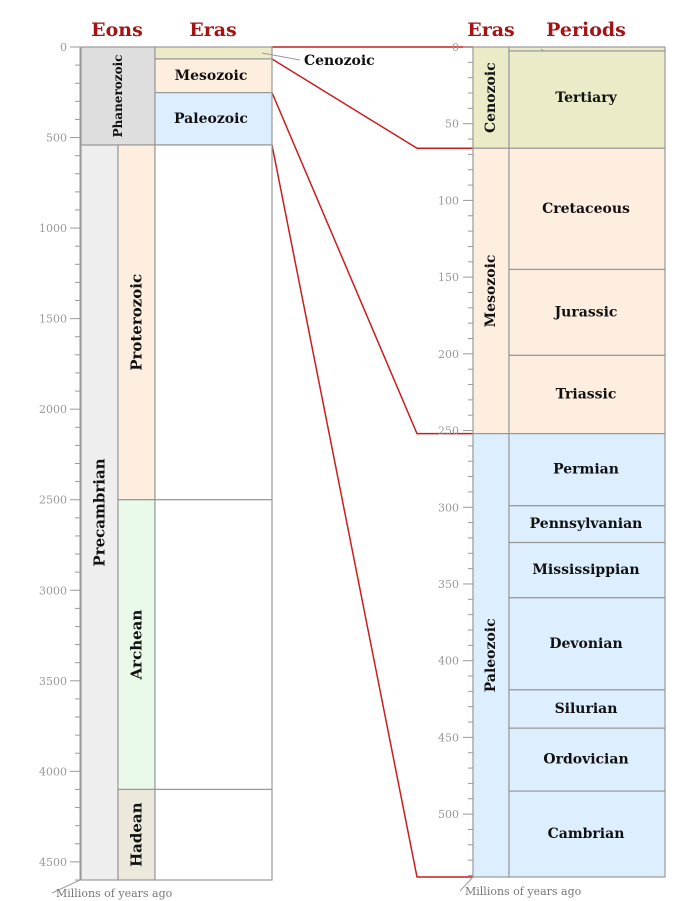 This screenshot has height=901, width=700. I want to click on left-axis-tick-label: 4000, so click(53, 771).